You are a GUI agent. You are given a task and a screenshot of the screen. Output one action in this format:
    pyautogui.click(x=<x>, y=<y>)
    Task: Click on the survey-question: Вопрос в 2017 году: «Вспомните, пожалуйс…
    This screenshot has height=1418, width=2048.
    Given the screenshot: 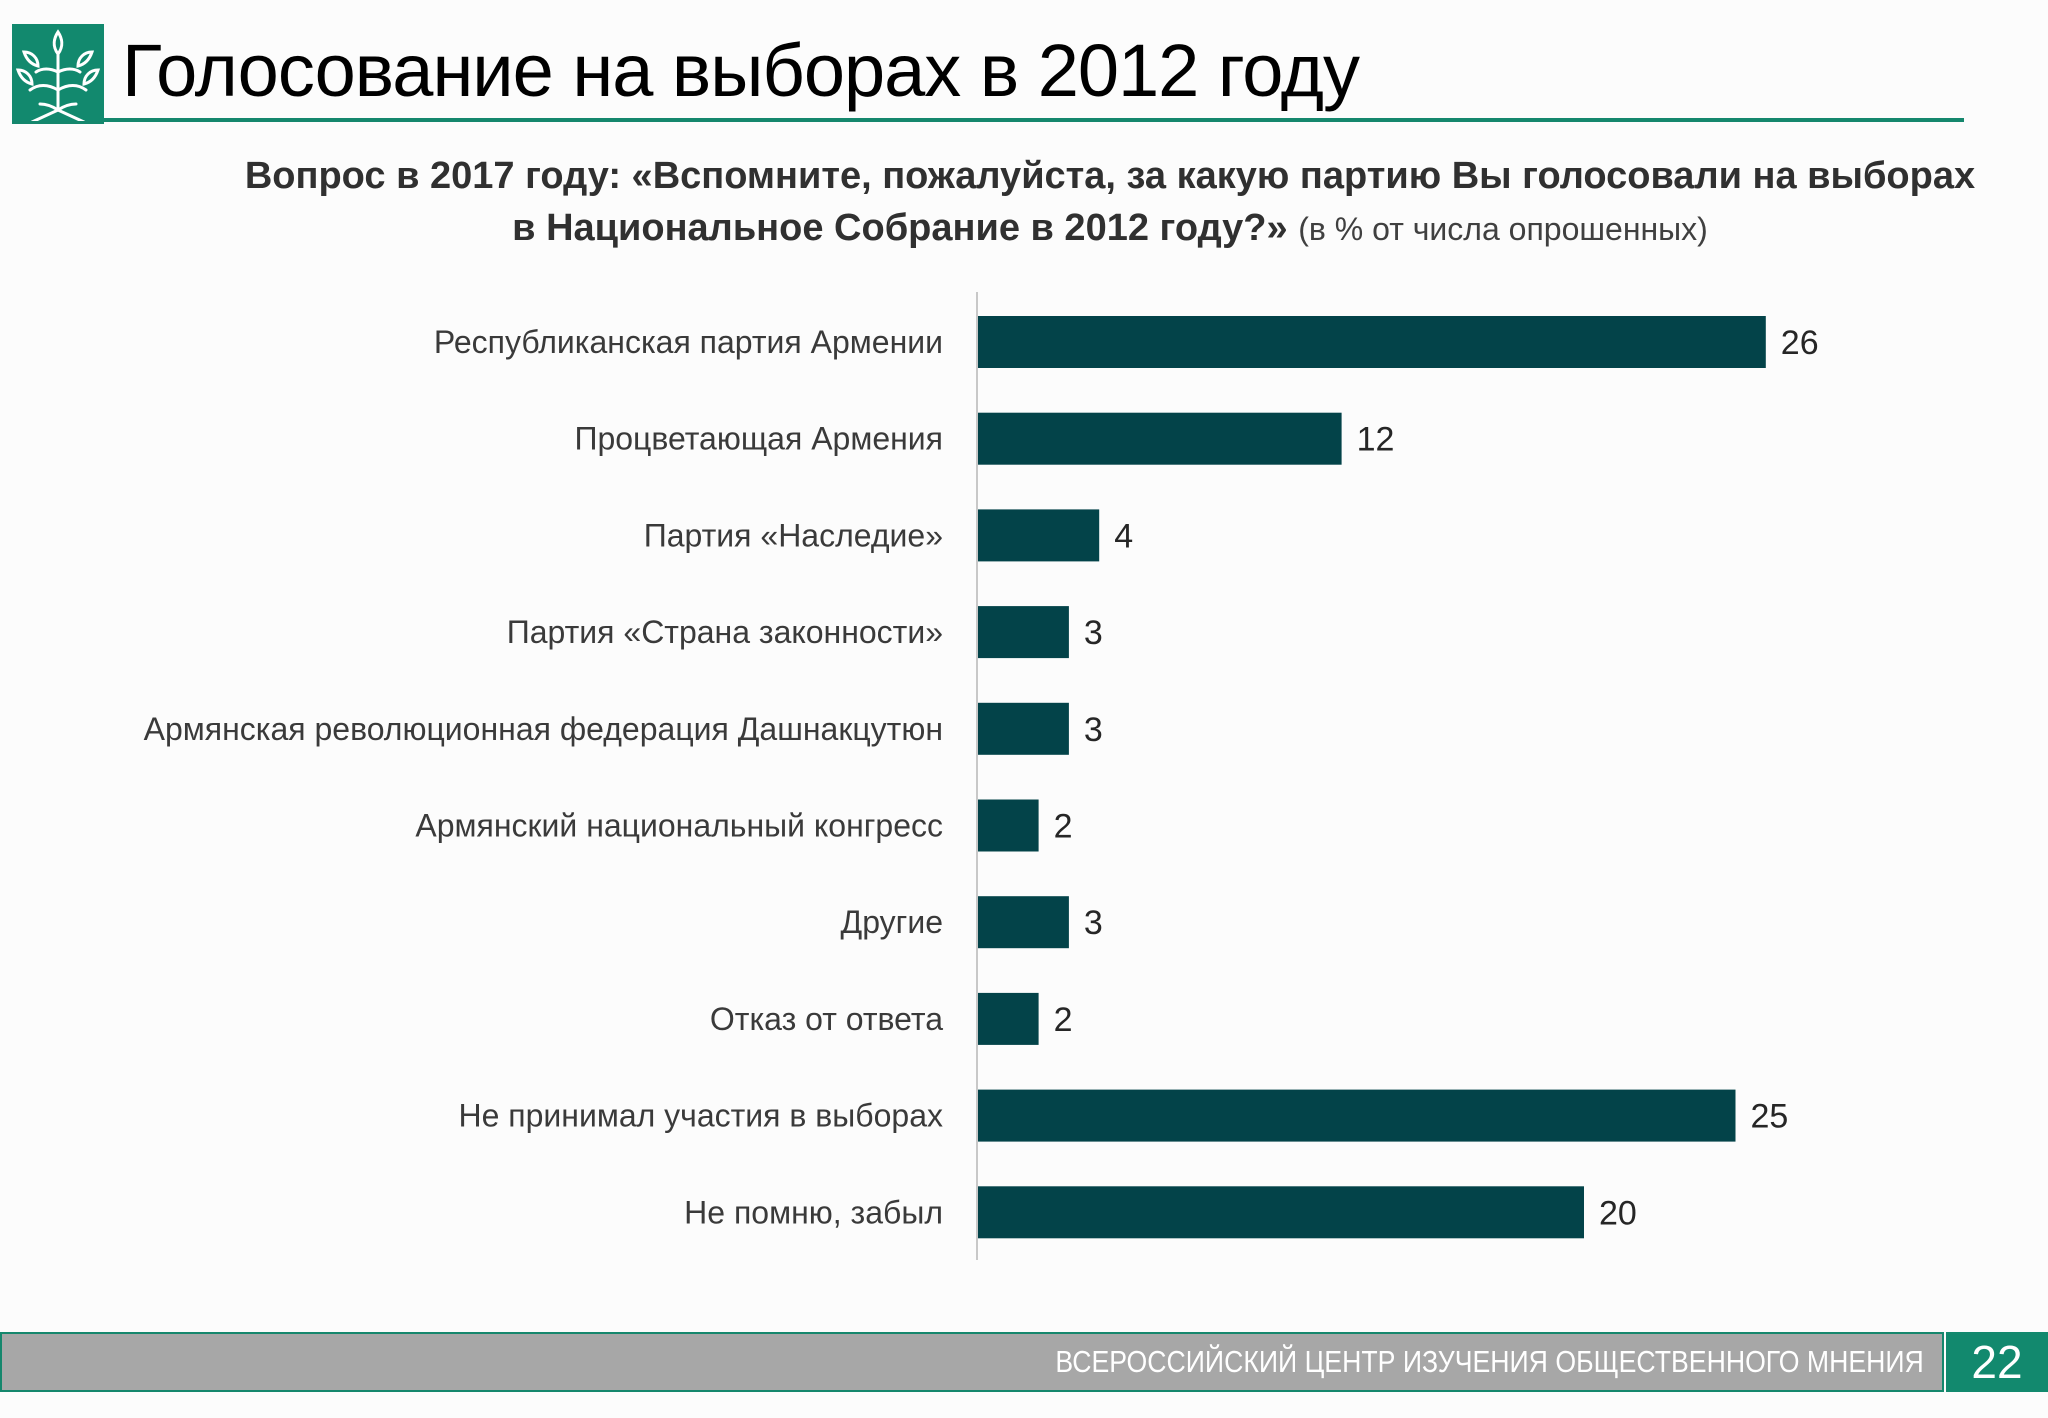 What is the action you would take?
    pyautogui.click(x=1110, y=202)
    